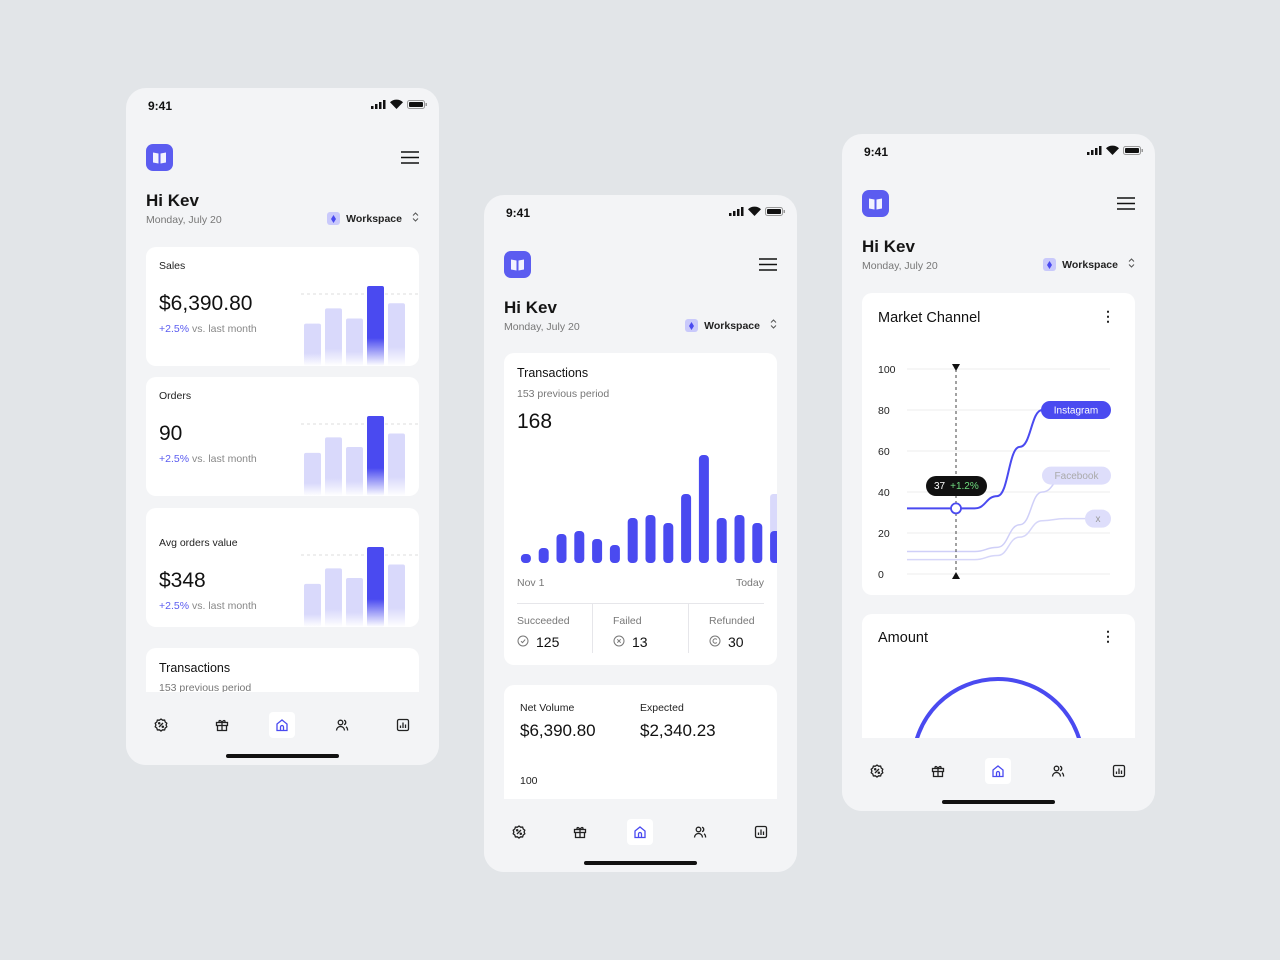 The image size is (1280, 960). I want to click on chevron-updown-icon, so click(771, 325).